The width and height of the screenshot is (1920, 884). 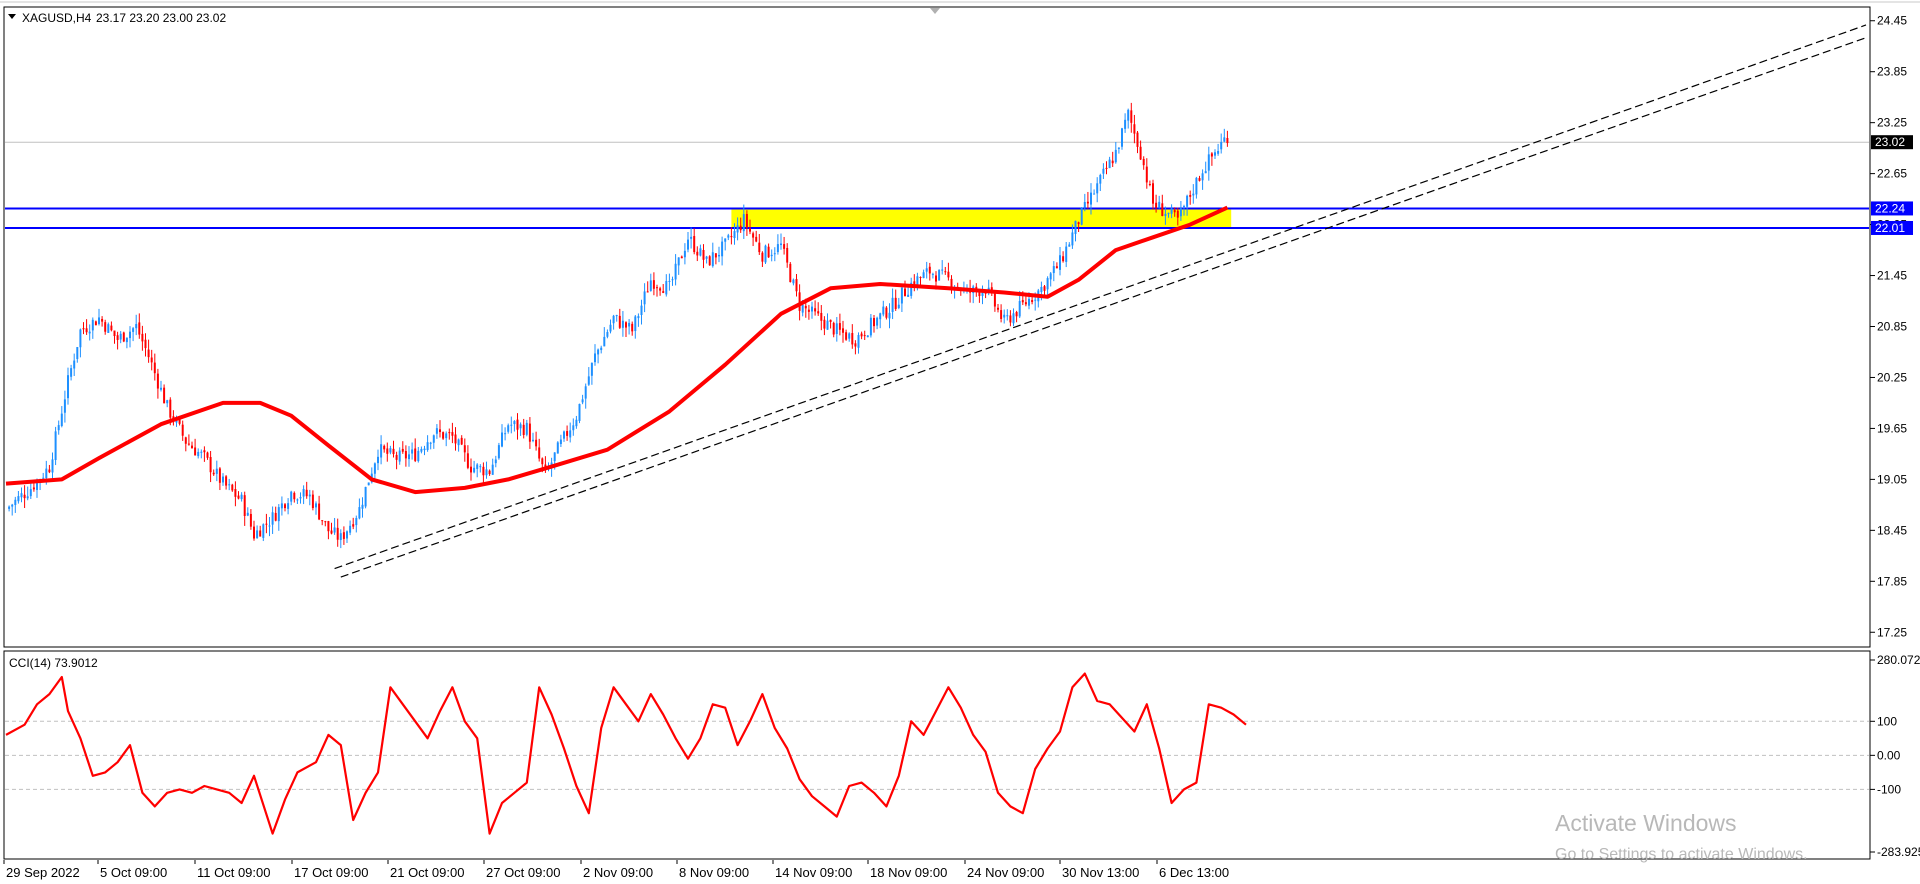 I want to click on price-tick-label: 24.45, so click(x=1892, y=21).